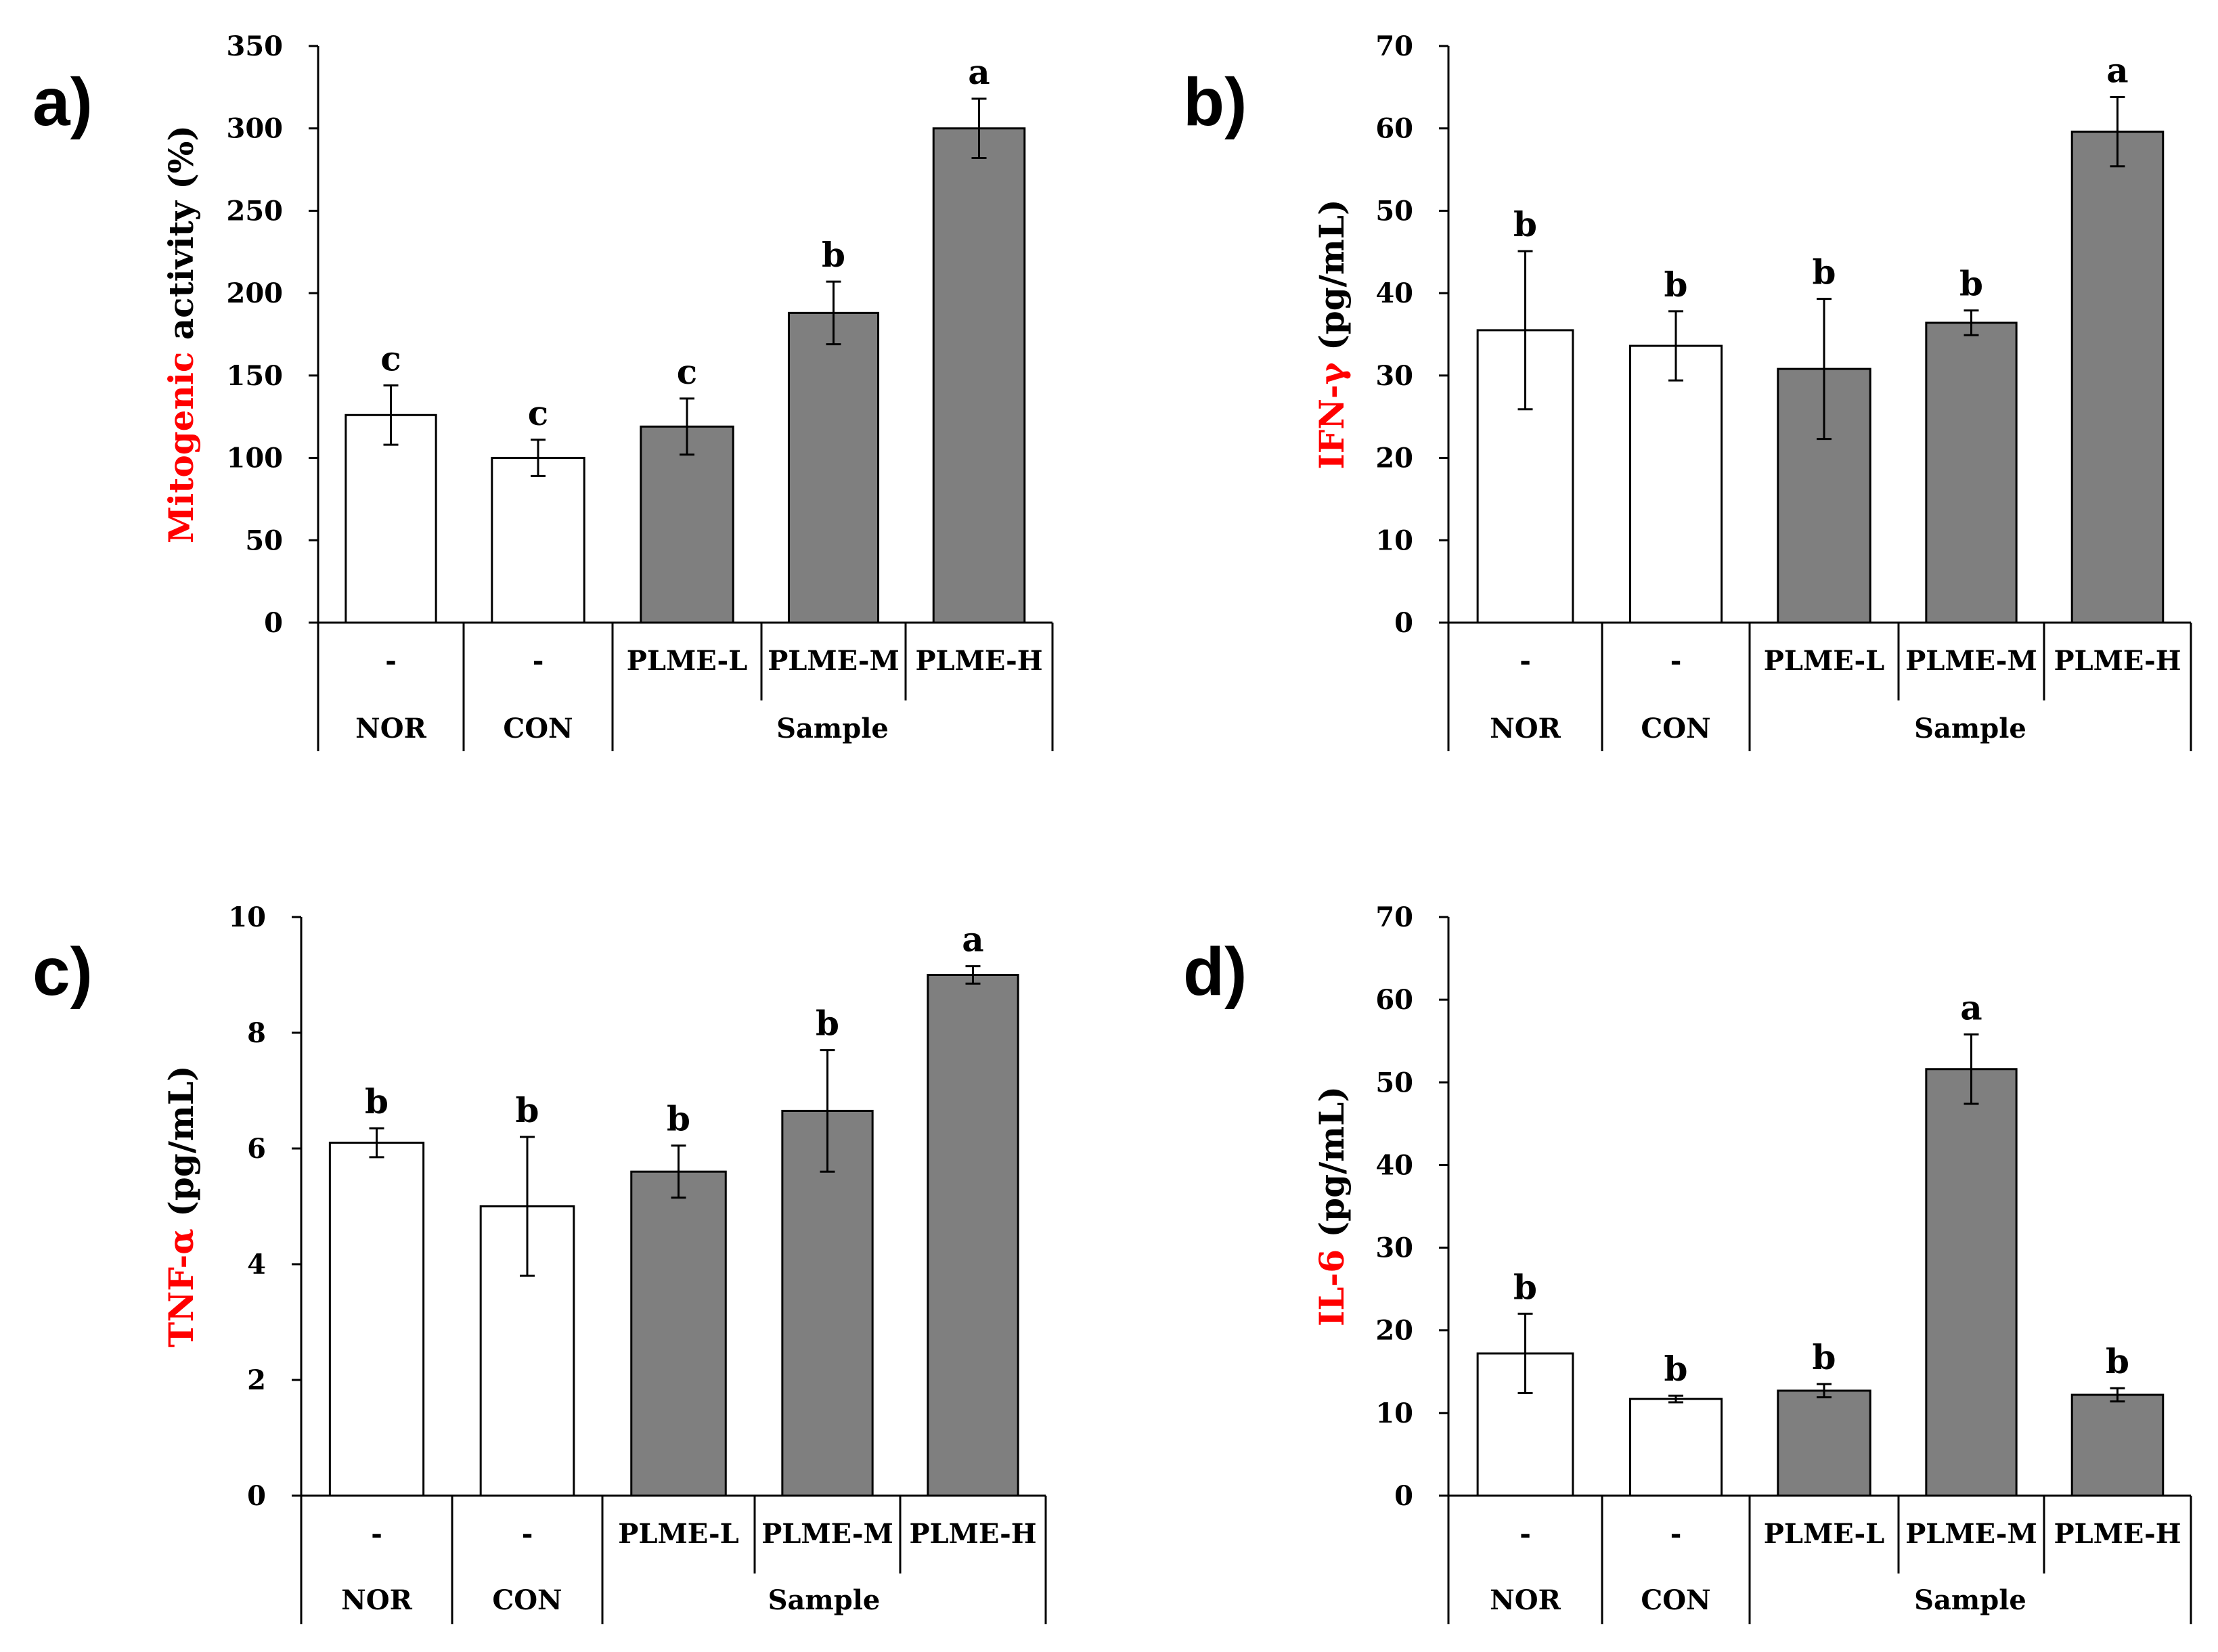 This screenshot has width=2218, height=1652. I want to click on y-tick-label: 2, so click(256, 1380).